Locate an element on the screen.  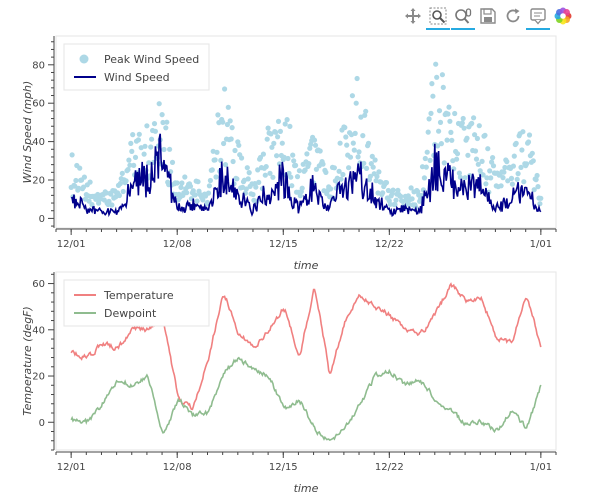
box-zoom-tool is located at coordinates (438, 17).